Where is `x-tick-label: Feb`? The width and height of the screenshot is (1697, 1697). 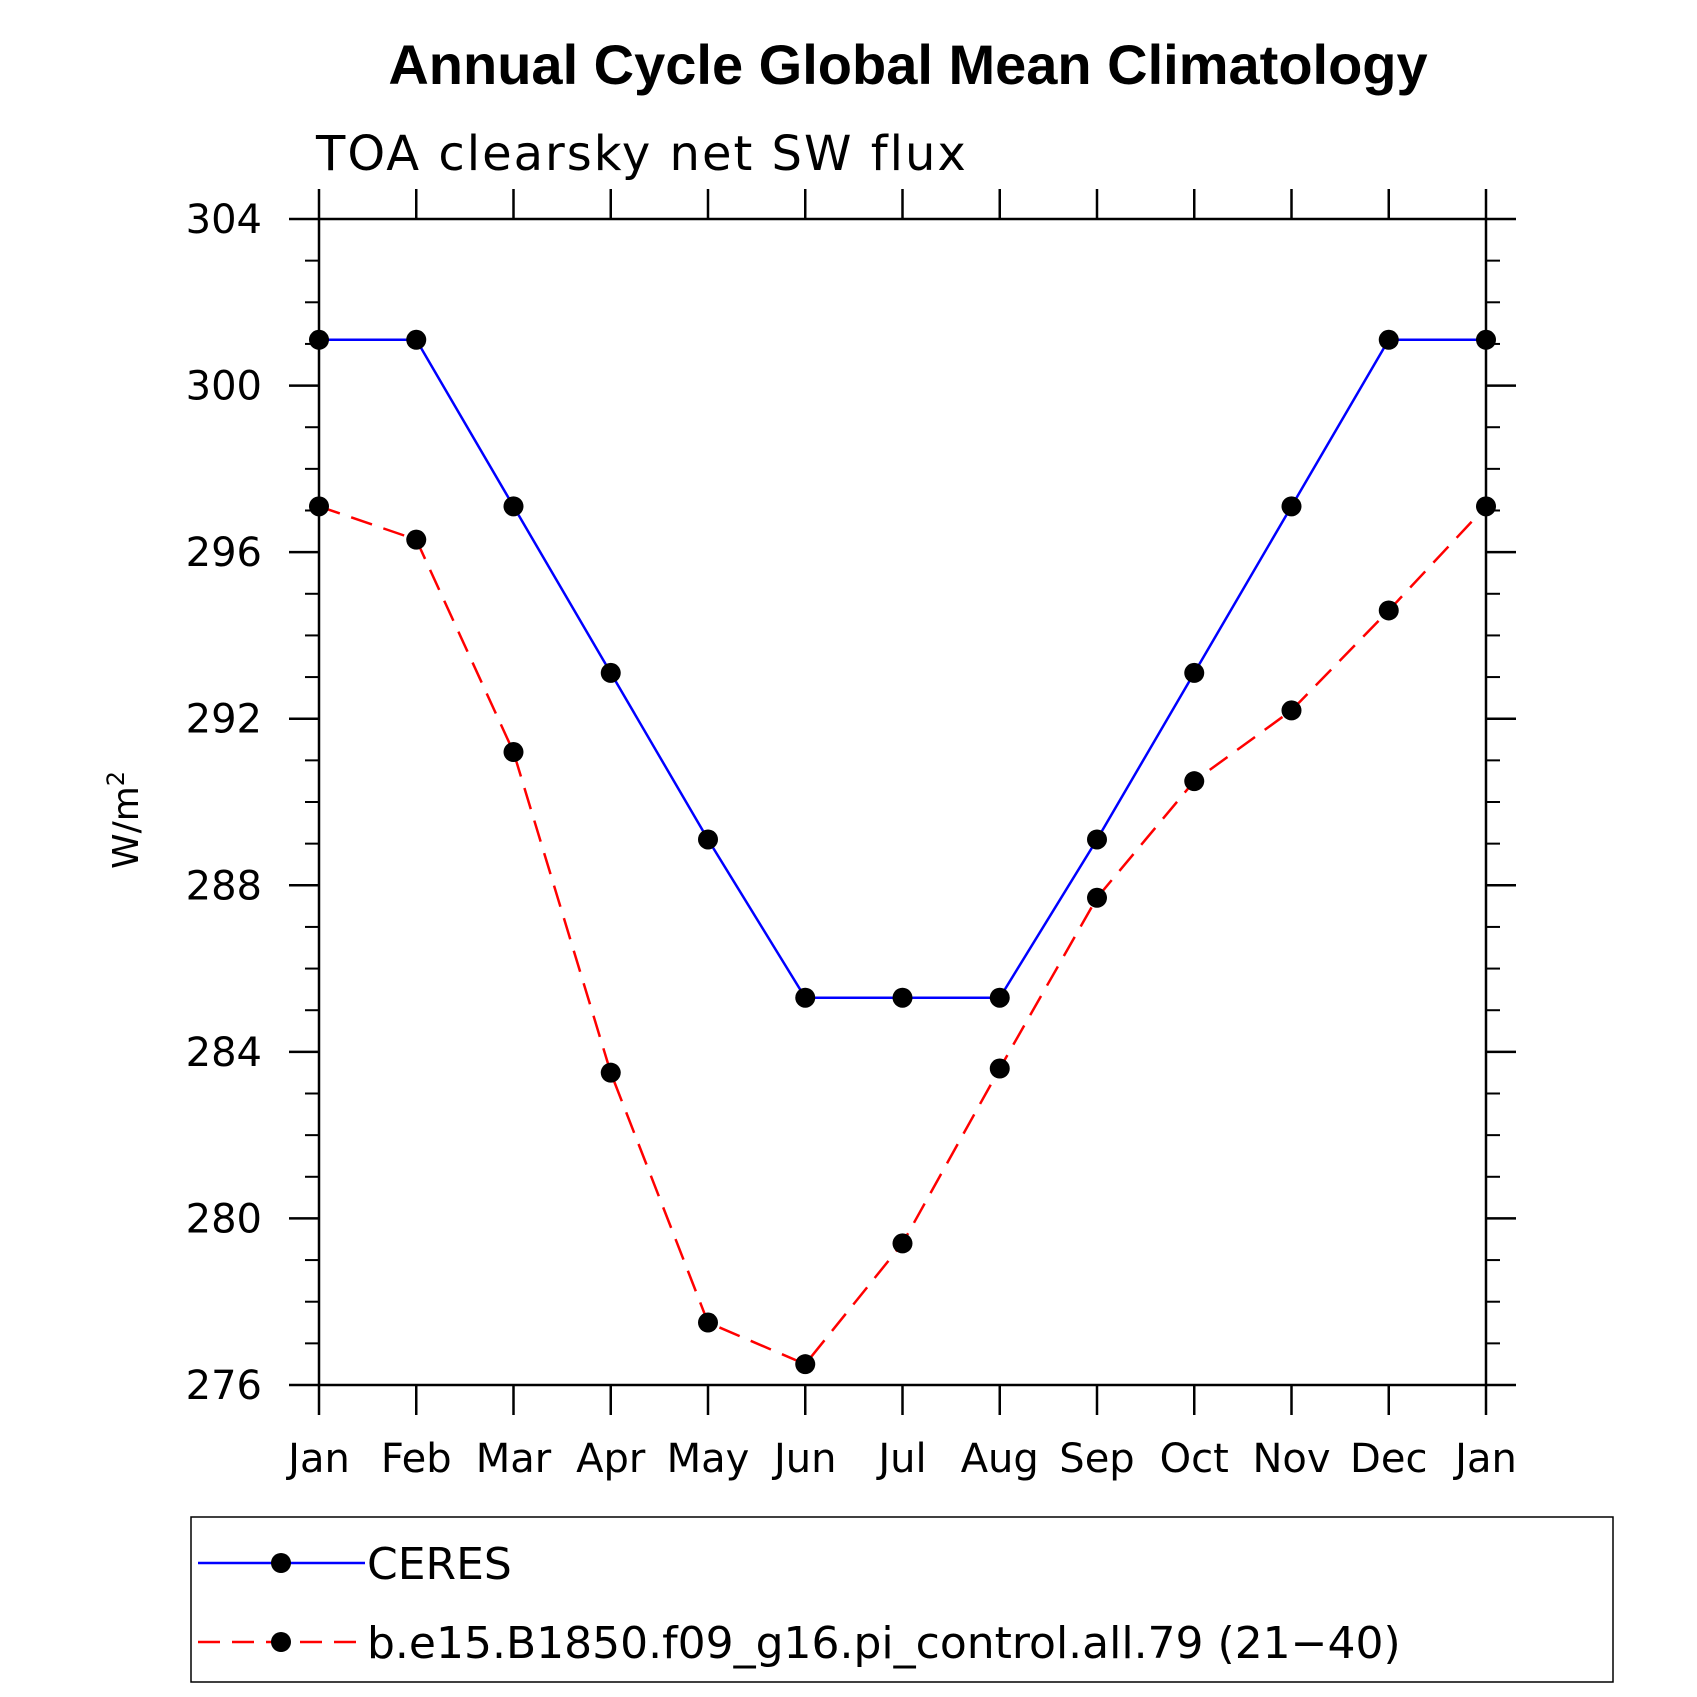
x-tick-label: Feb is located at coordinates (416, 1459).